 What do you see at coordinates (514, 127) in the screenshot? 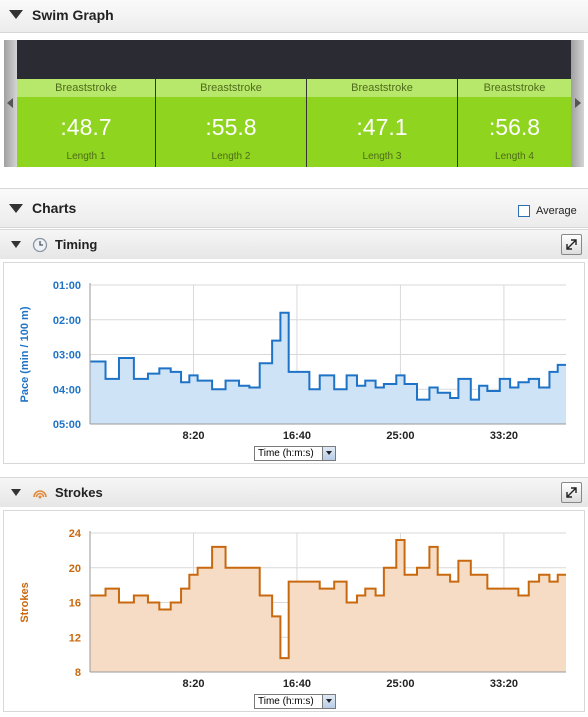
I see `length-time: :56.8` at bounding box center [514, 127].